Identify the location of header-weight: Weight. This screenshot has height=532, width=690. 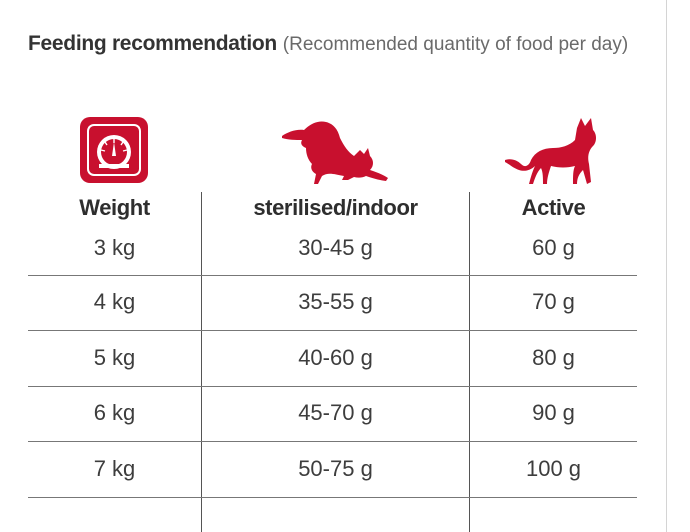
(114, 207).